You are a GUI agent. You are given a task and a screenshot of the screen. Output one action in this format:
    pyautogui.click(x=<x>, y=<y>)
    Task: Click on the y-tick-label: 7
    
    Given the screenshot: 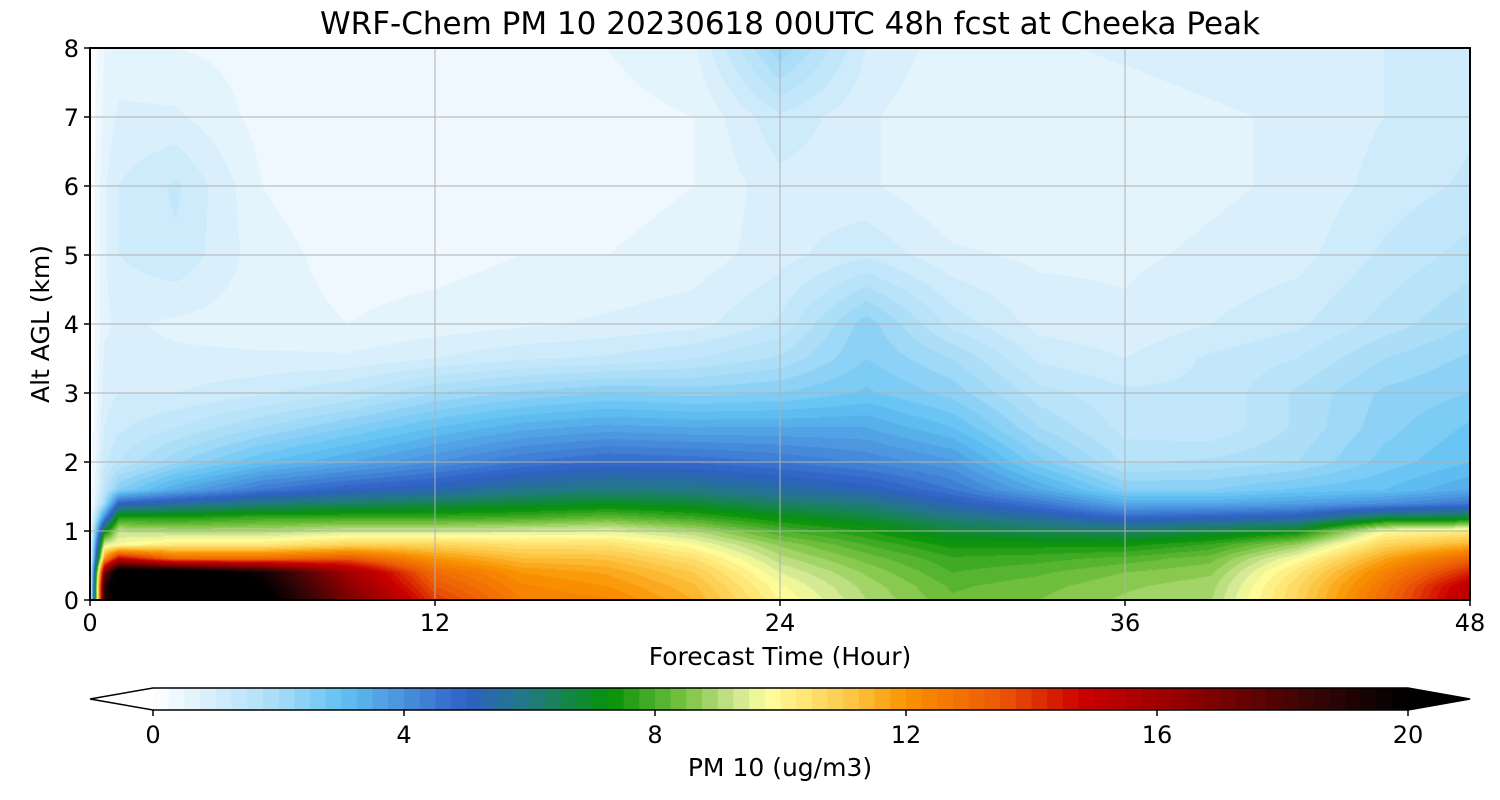 What is the action you would take?
    pyautogui.click(x=71, y=118)
    